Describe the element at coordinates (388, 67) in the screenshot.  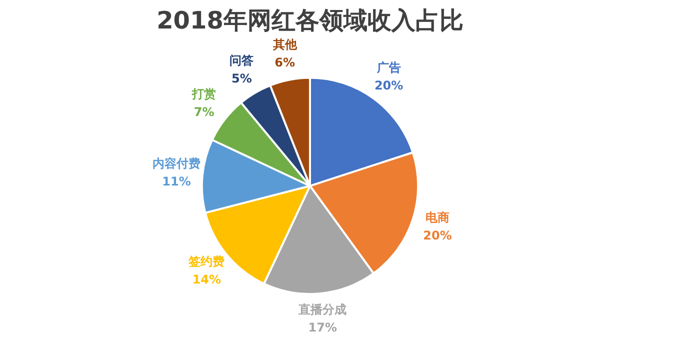
I see `slice-label: 广告` at that location.